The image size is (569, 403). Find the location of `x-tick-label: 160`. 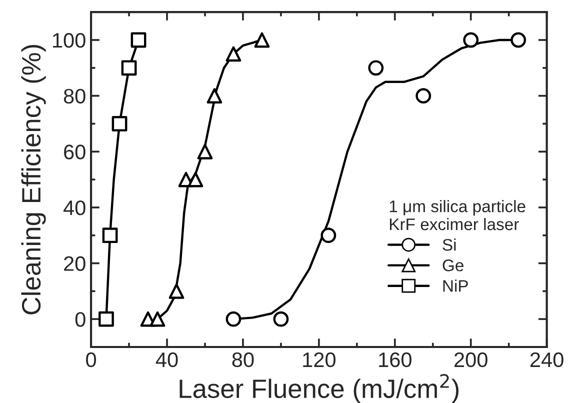

x-tick-label: 160 is located at coordinates (395, 360).